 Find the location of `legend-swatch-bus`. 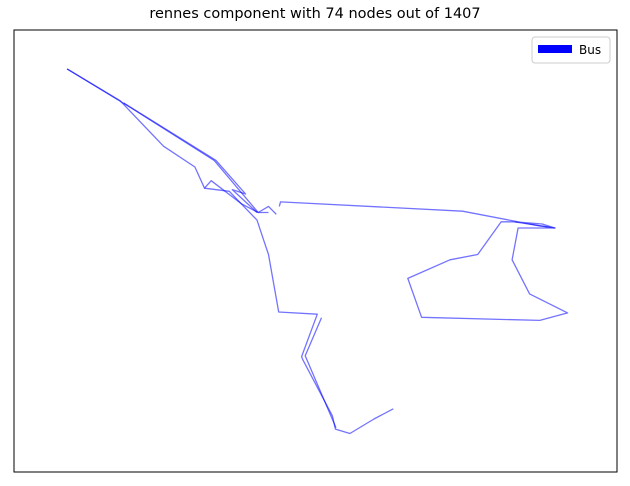

legend-swatch-bus is located at coordinates (555, 49).